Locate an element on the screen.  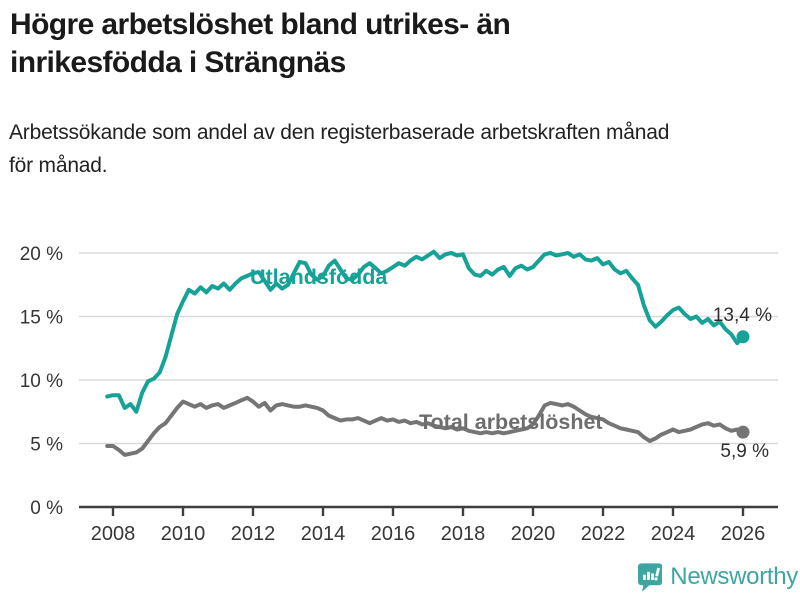
page-title-line2: inrikesfödda i Strängnäs is located at coordinates (178, 62).